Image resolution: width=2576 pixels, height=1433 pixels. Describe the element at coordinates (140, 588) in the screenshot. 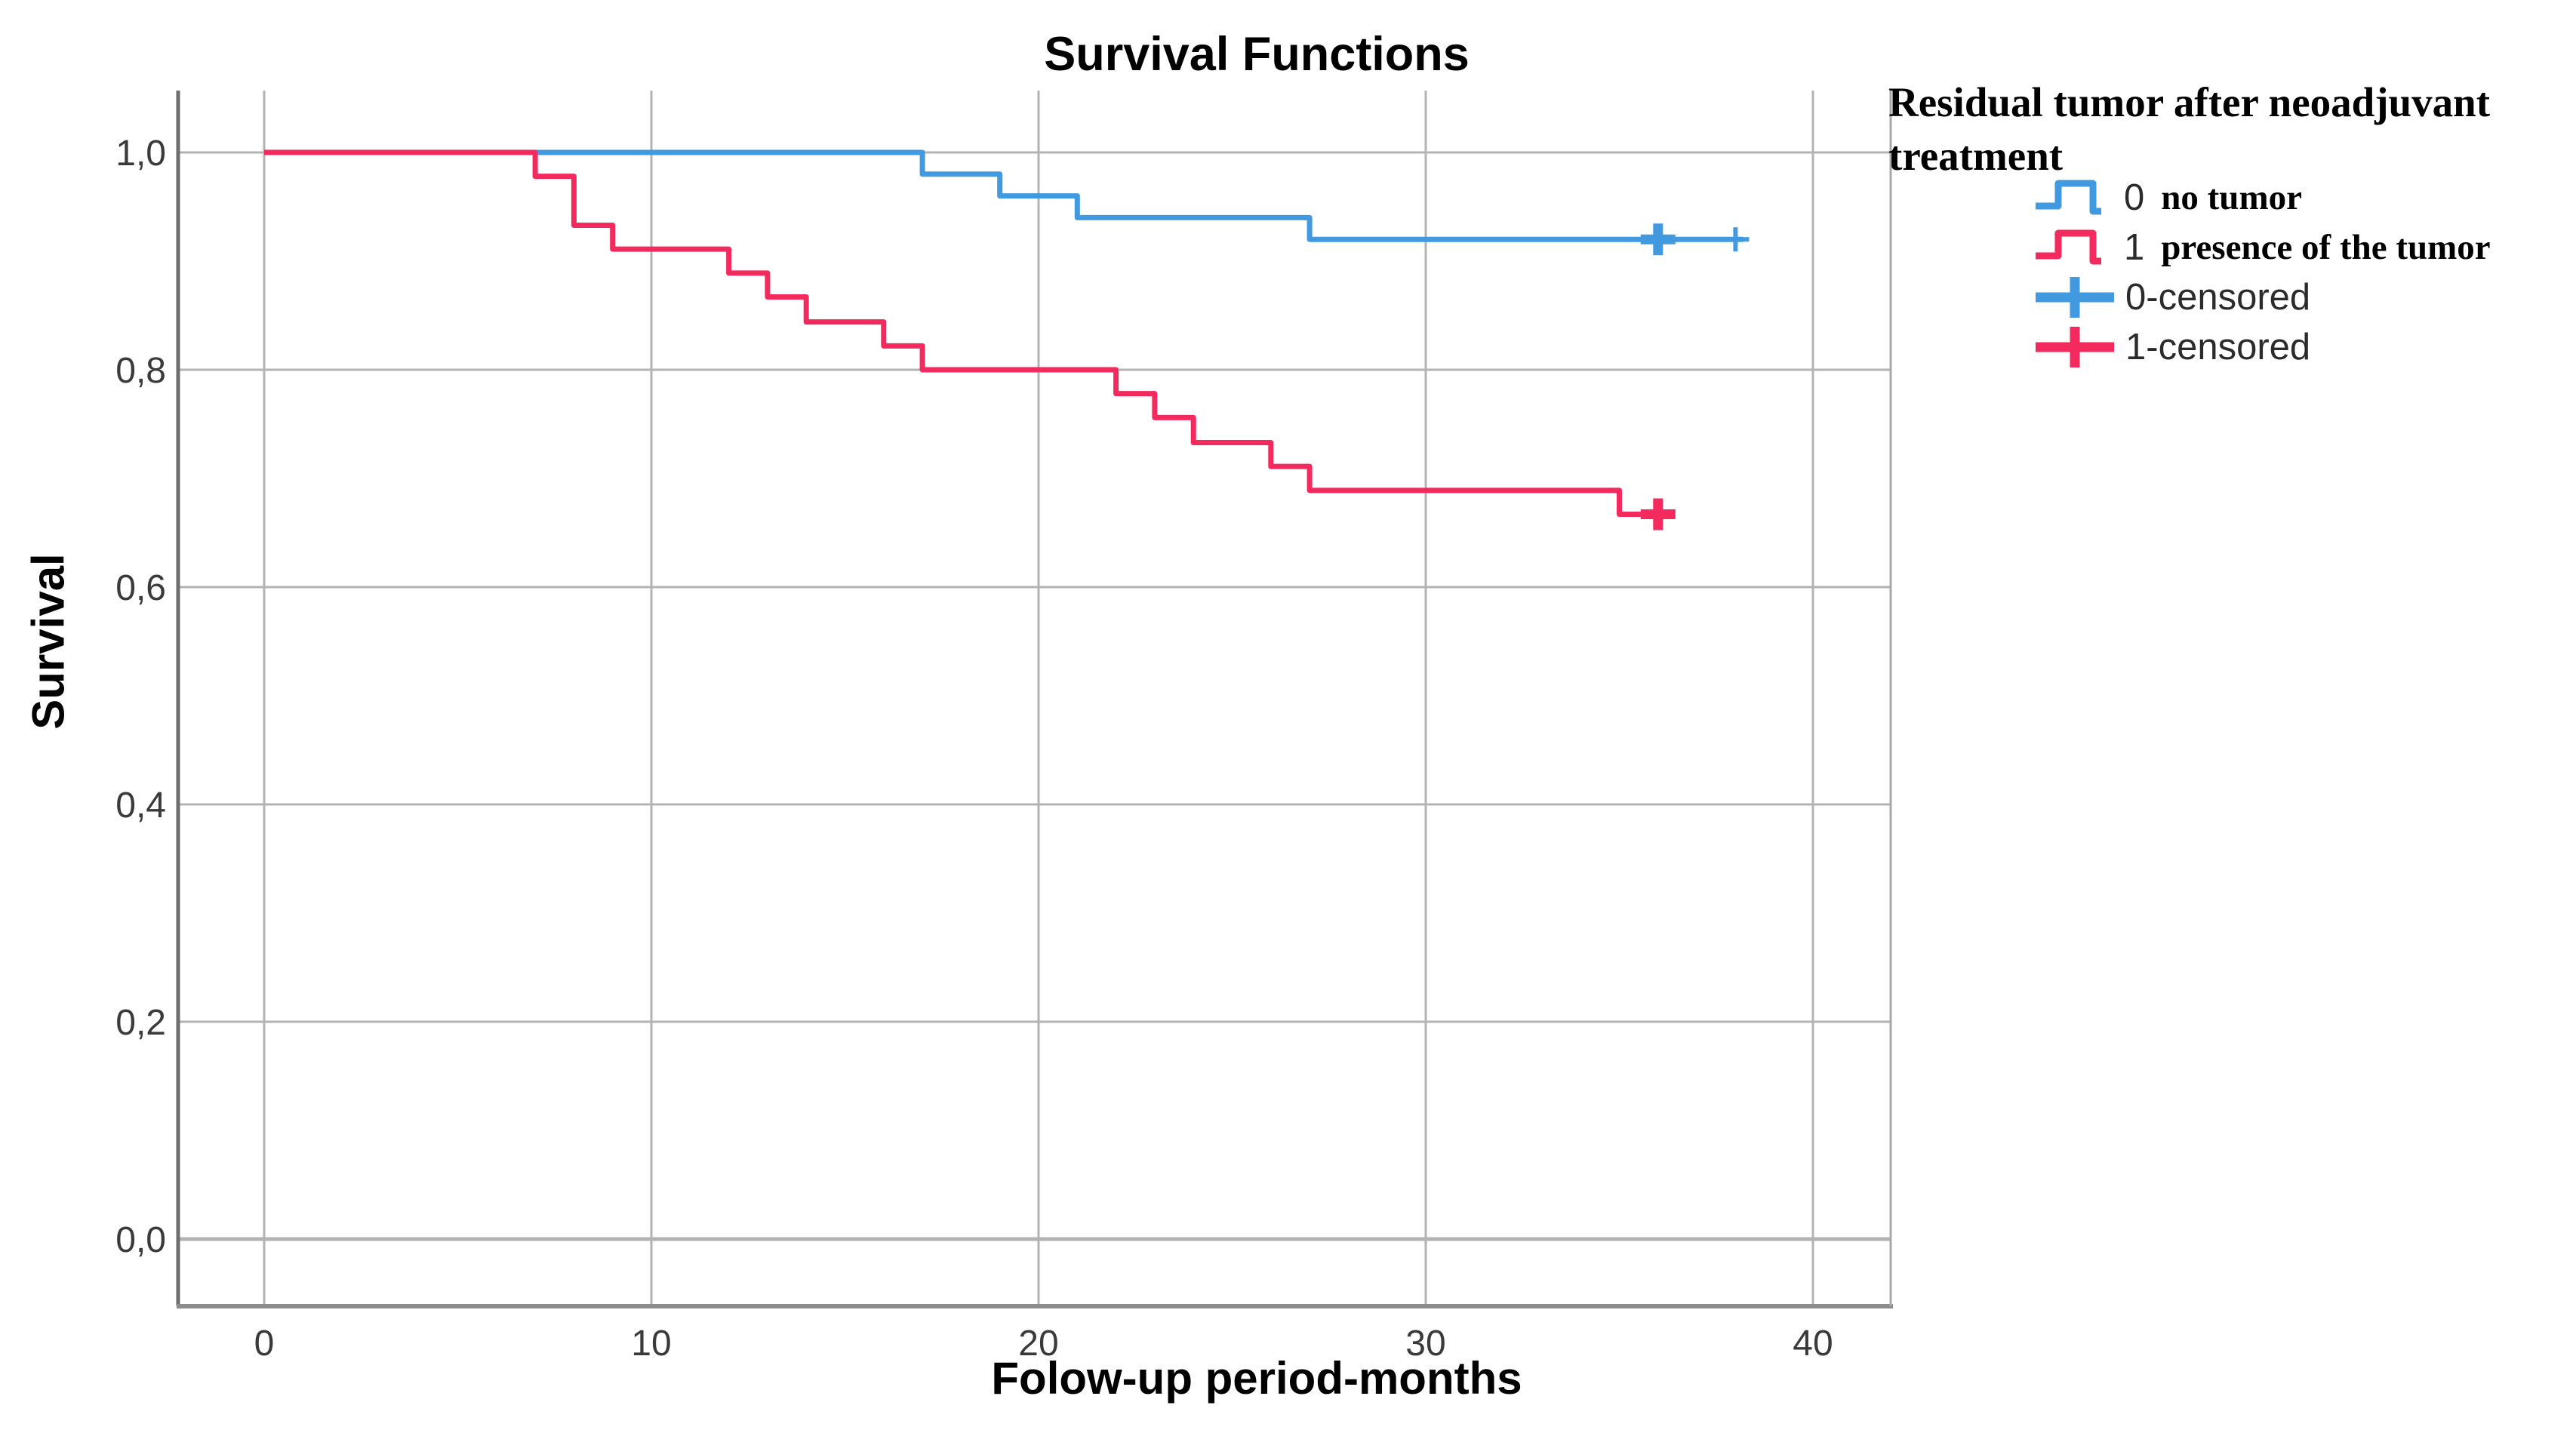

I see `y-tick-label: 0,6` at that location.